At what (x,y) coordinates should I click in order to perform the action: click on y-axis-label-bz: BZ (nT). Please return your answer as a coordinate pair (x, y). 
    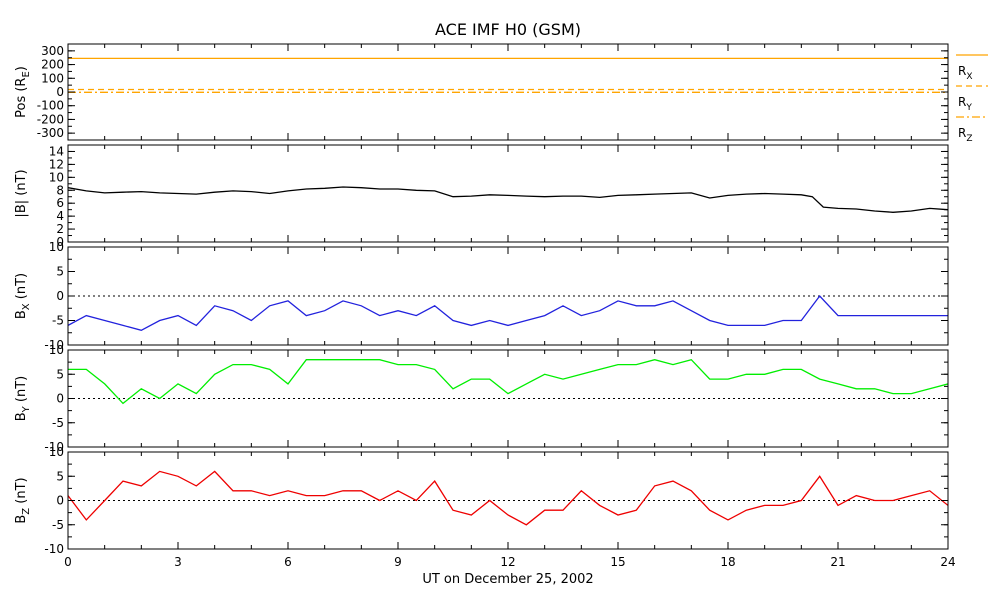
    Looking at the image, I should click on (23, 500).